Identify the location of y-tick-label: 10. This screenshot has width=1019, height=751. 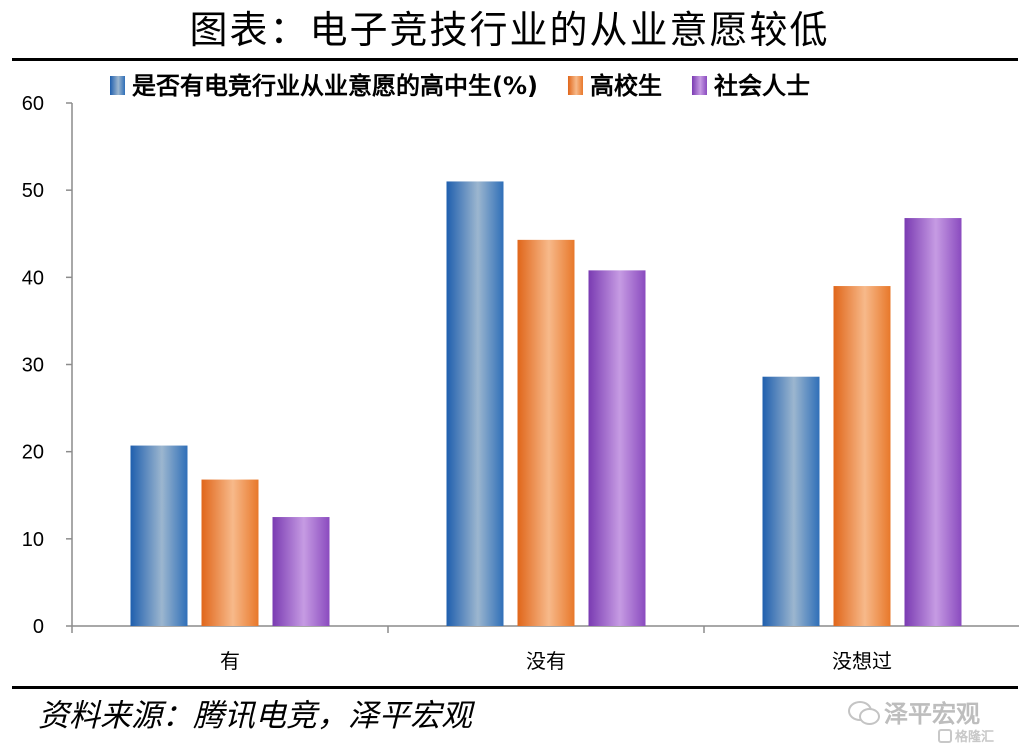
(33, 540).